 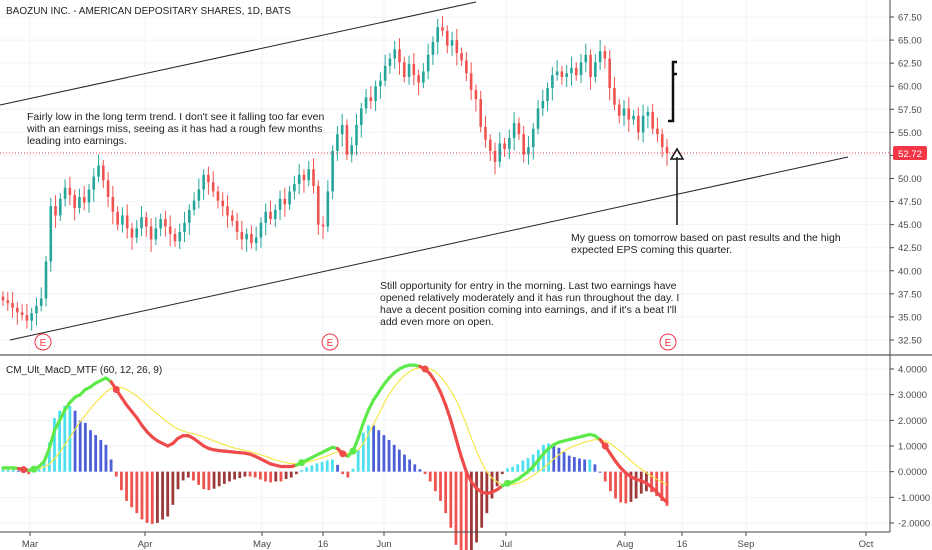 What do you see at coordinates (625, 544) in the screenshot?
I see `time-tick-label: Aug` at bounding box center [625, 544].